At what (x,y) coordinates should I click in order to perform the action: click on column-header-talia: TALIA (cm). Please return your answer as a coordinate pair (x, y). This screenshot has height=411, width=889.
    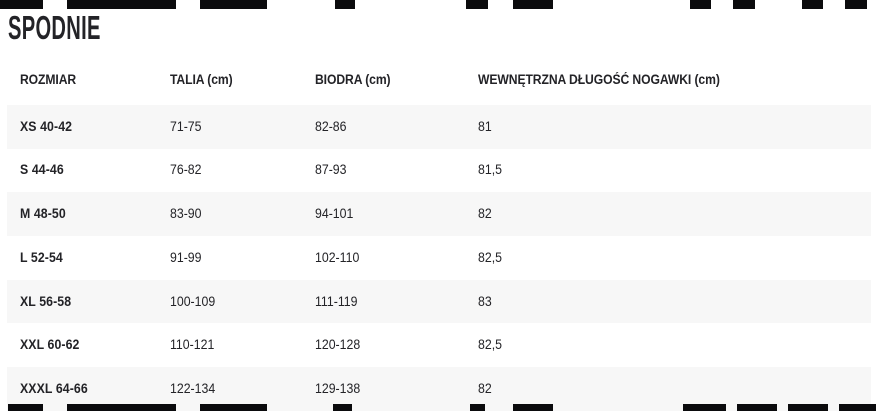
    Looking at the image, I should click on (242, 80).